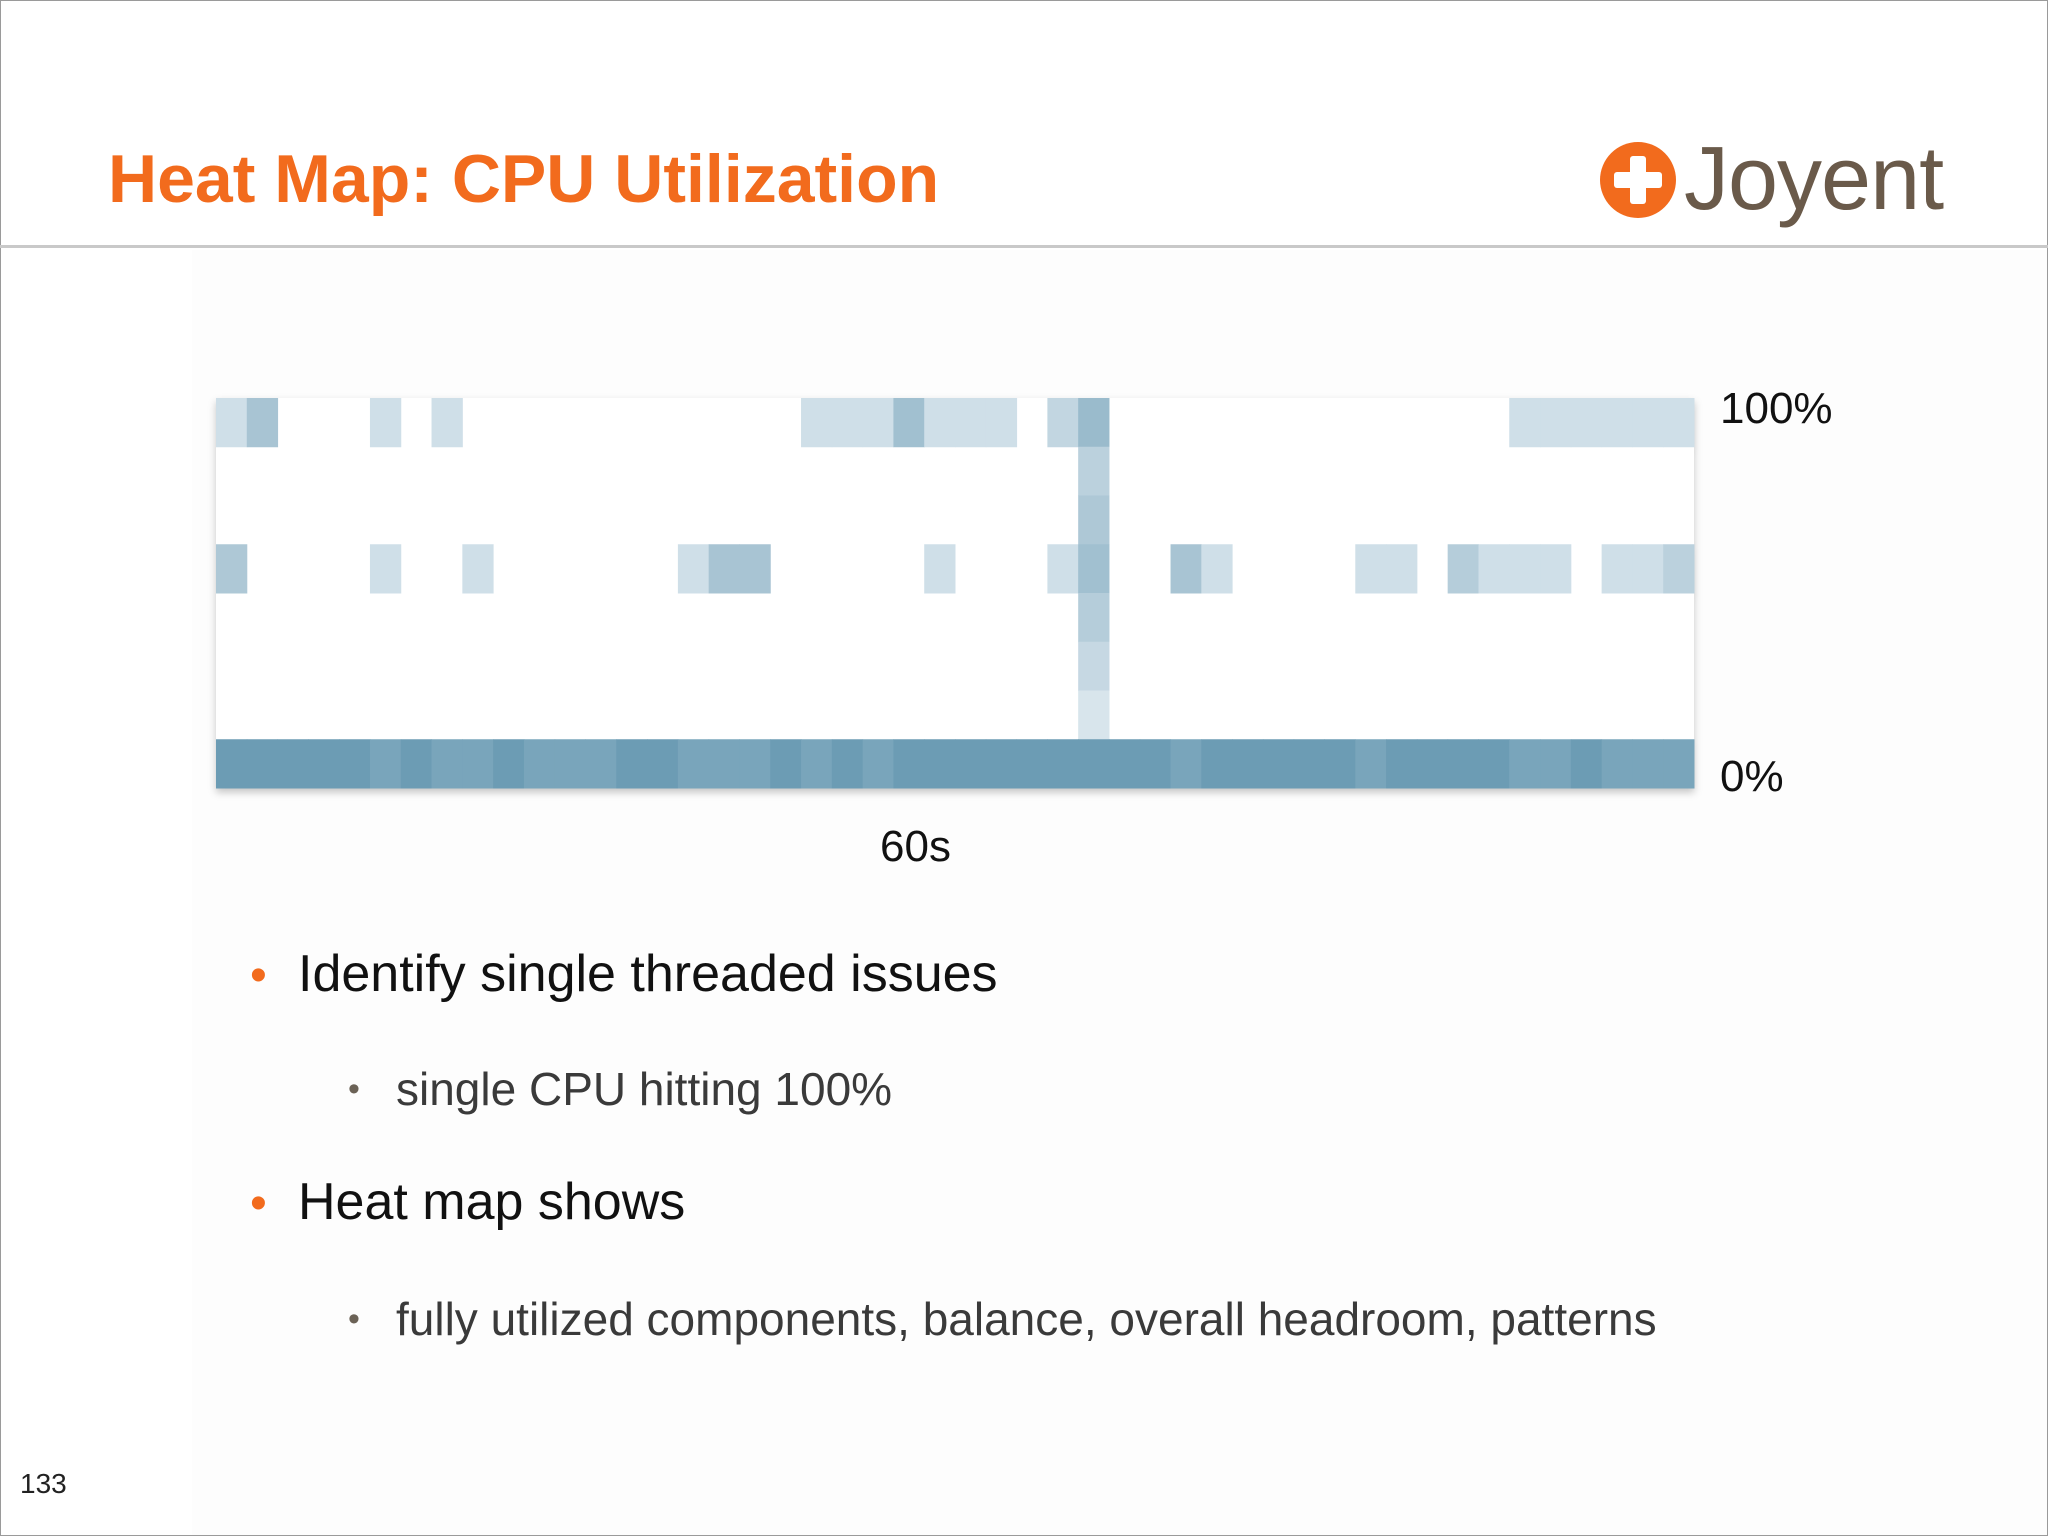 Image resolution: width=2048 pixels, height=1536 pixels. I want to click on bullet-text: Heat map shows, so click(492, 1202).